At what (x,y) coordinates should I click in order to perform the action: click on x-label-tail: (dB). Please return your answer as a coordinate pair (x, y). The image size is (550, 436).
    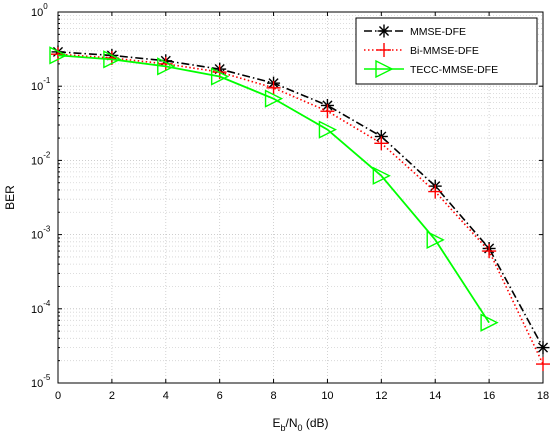
    Looking at the image, I should click on (316, 423).